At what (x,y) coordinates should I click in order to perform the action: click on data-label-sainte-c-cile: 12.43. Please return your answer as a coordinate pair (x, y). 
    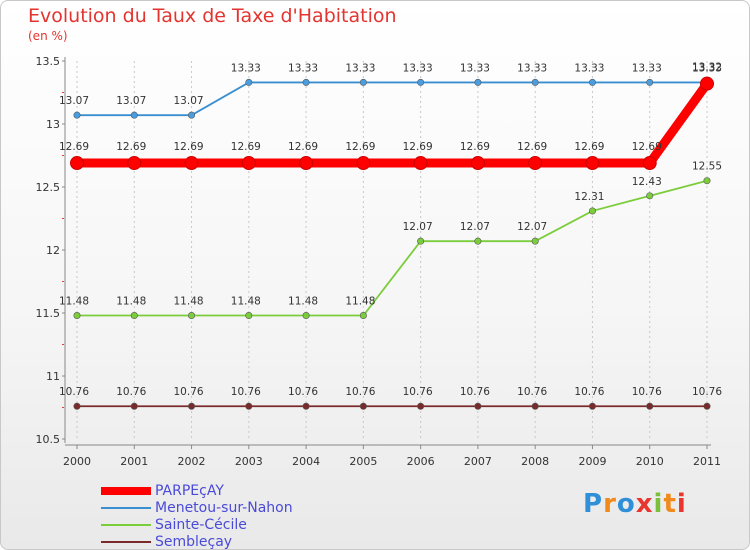
    Looking at the image, I should click on (647, 182).